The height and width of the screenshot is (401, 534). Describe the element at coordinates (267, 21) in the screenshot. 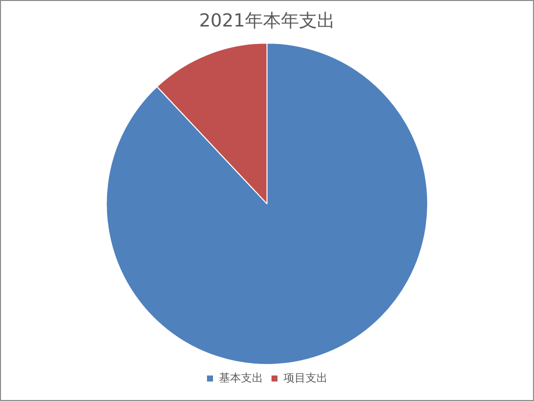

I see `chart-title: 2021年本年支出` at that location.